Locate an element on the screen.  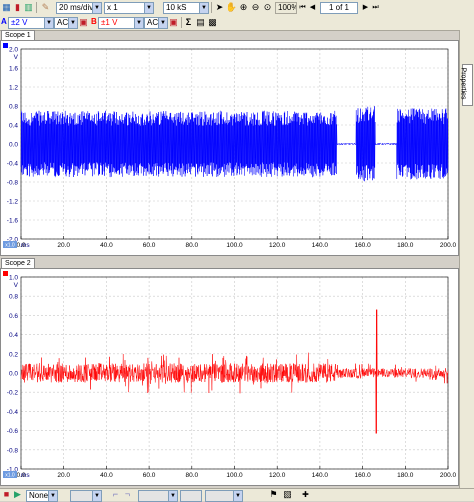
samples-dropdown-button: ▼ is located at coordinates (204, 8).